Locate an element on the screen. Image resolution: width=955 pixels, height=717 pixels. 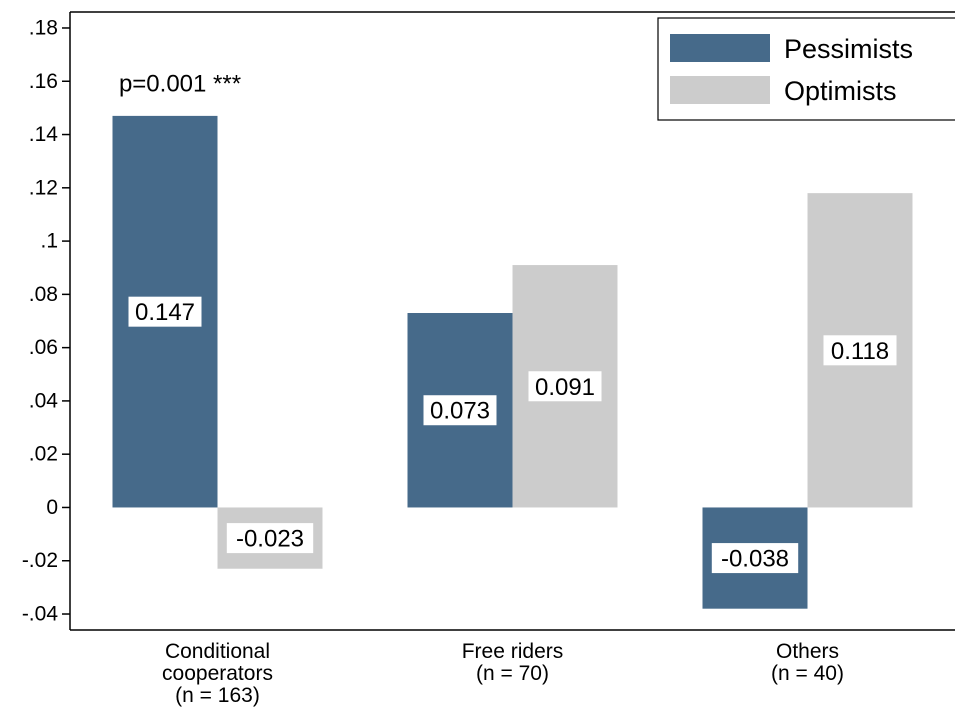
legend-swatch-pessimists is located at coordinates (720, 48).